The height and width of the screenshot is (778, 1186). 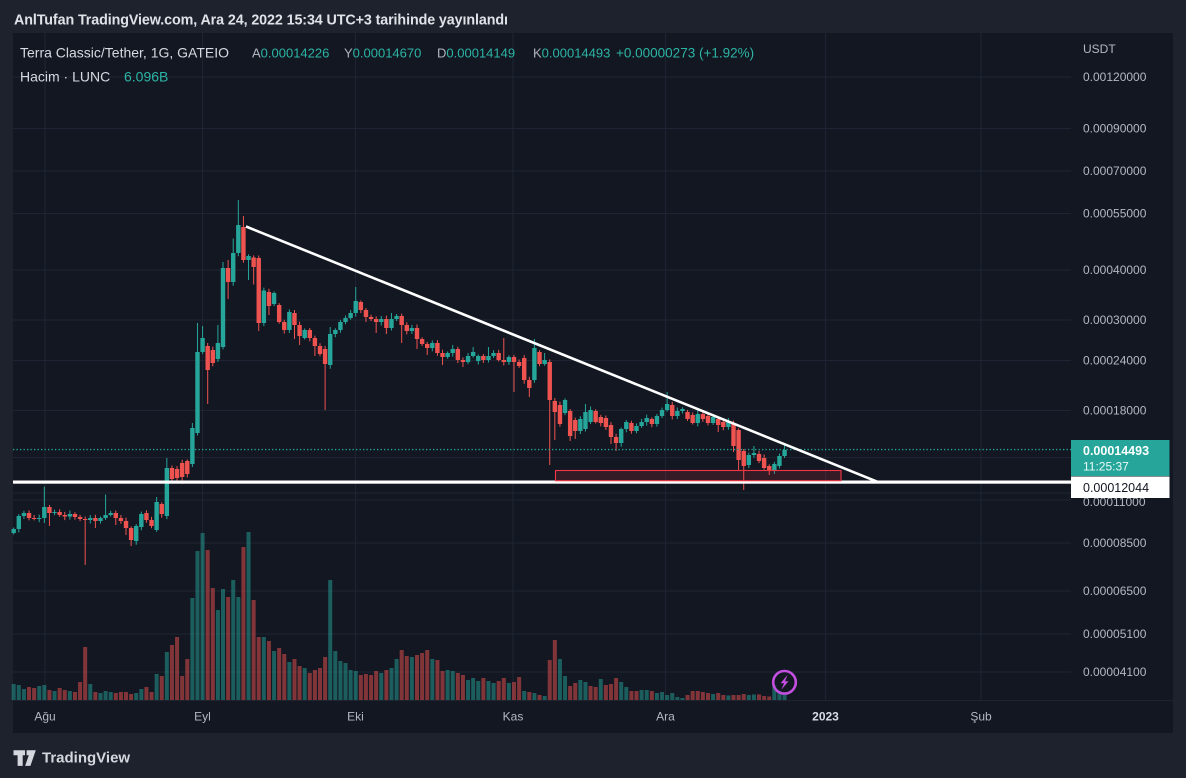 I want to click on svg-text: D0.00014149, so click(x=476, y=53).